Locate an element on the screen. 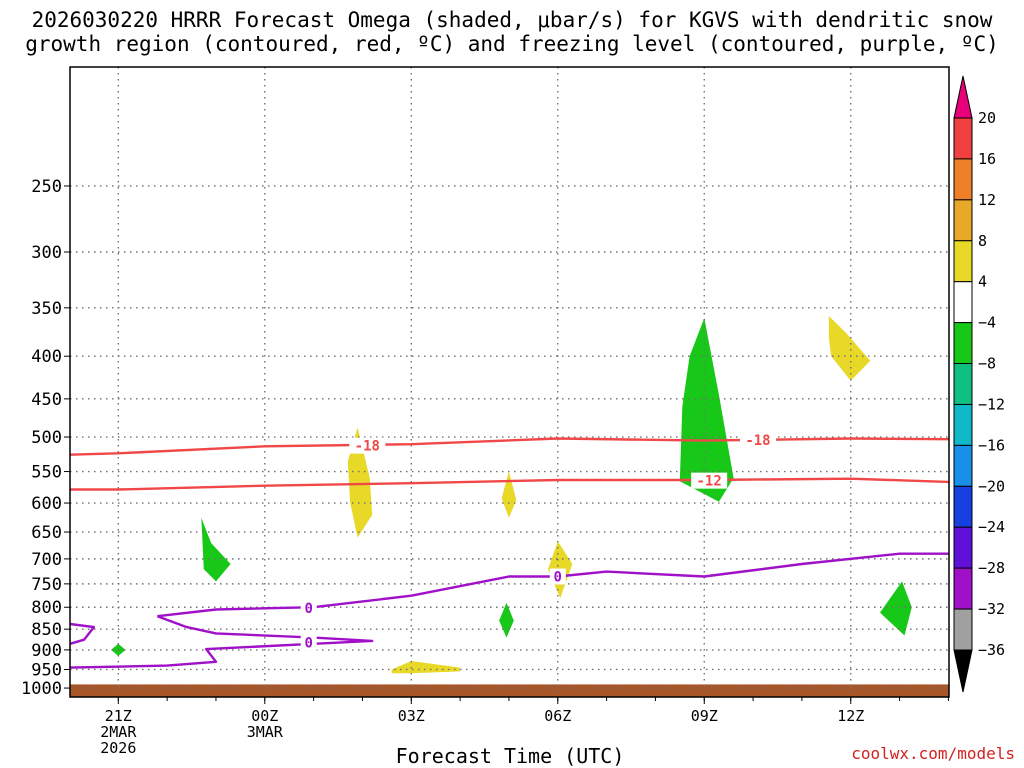 Image resolution: width=1024 pixels, height=768 pixels. x-tick-sublabel-00Z-0: 3MAR is located at coordinates (265, 732).